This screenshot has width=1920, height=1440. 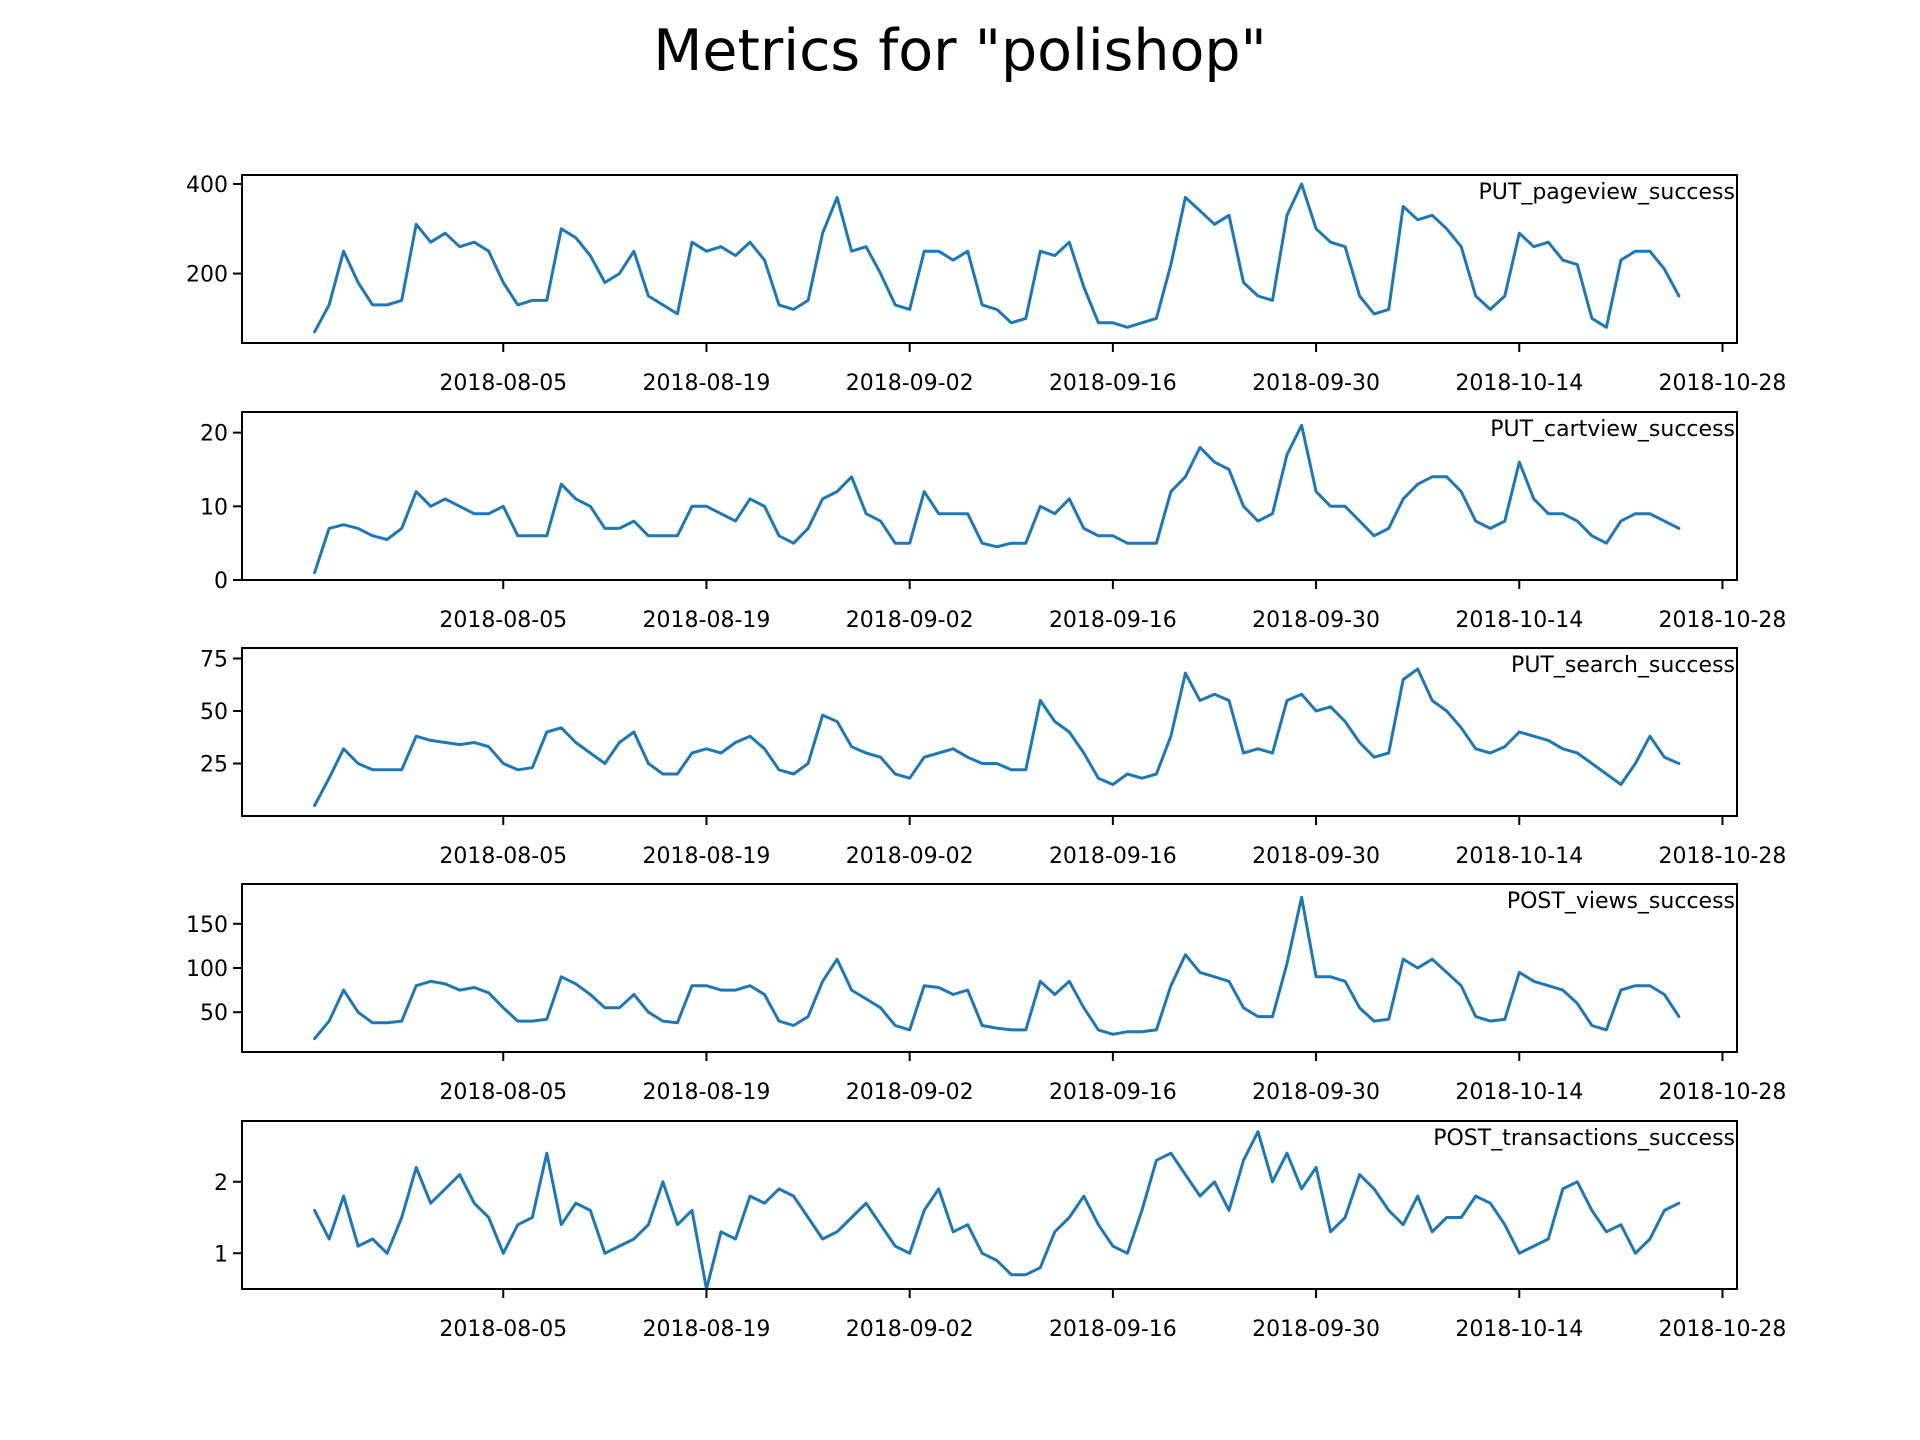 I want to click on subplot-title: POST_views_success, so click(x=1621, y=901).